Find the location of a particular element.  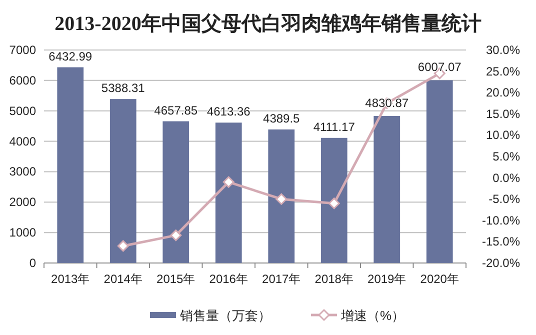

legend-label: 销售量（万套） is located at coordinates (225, 315).